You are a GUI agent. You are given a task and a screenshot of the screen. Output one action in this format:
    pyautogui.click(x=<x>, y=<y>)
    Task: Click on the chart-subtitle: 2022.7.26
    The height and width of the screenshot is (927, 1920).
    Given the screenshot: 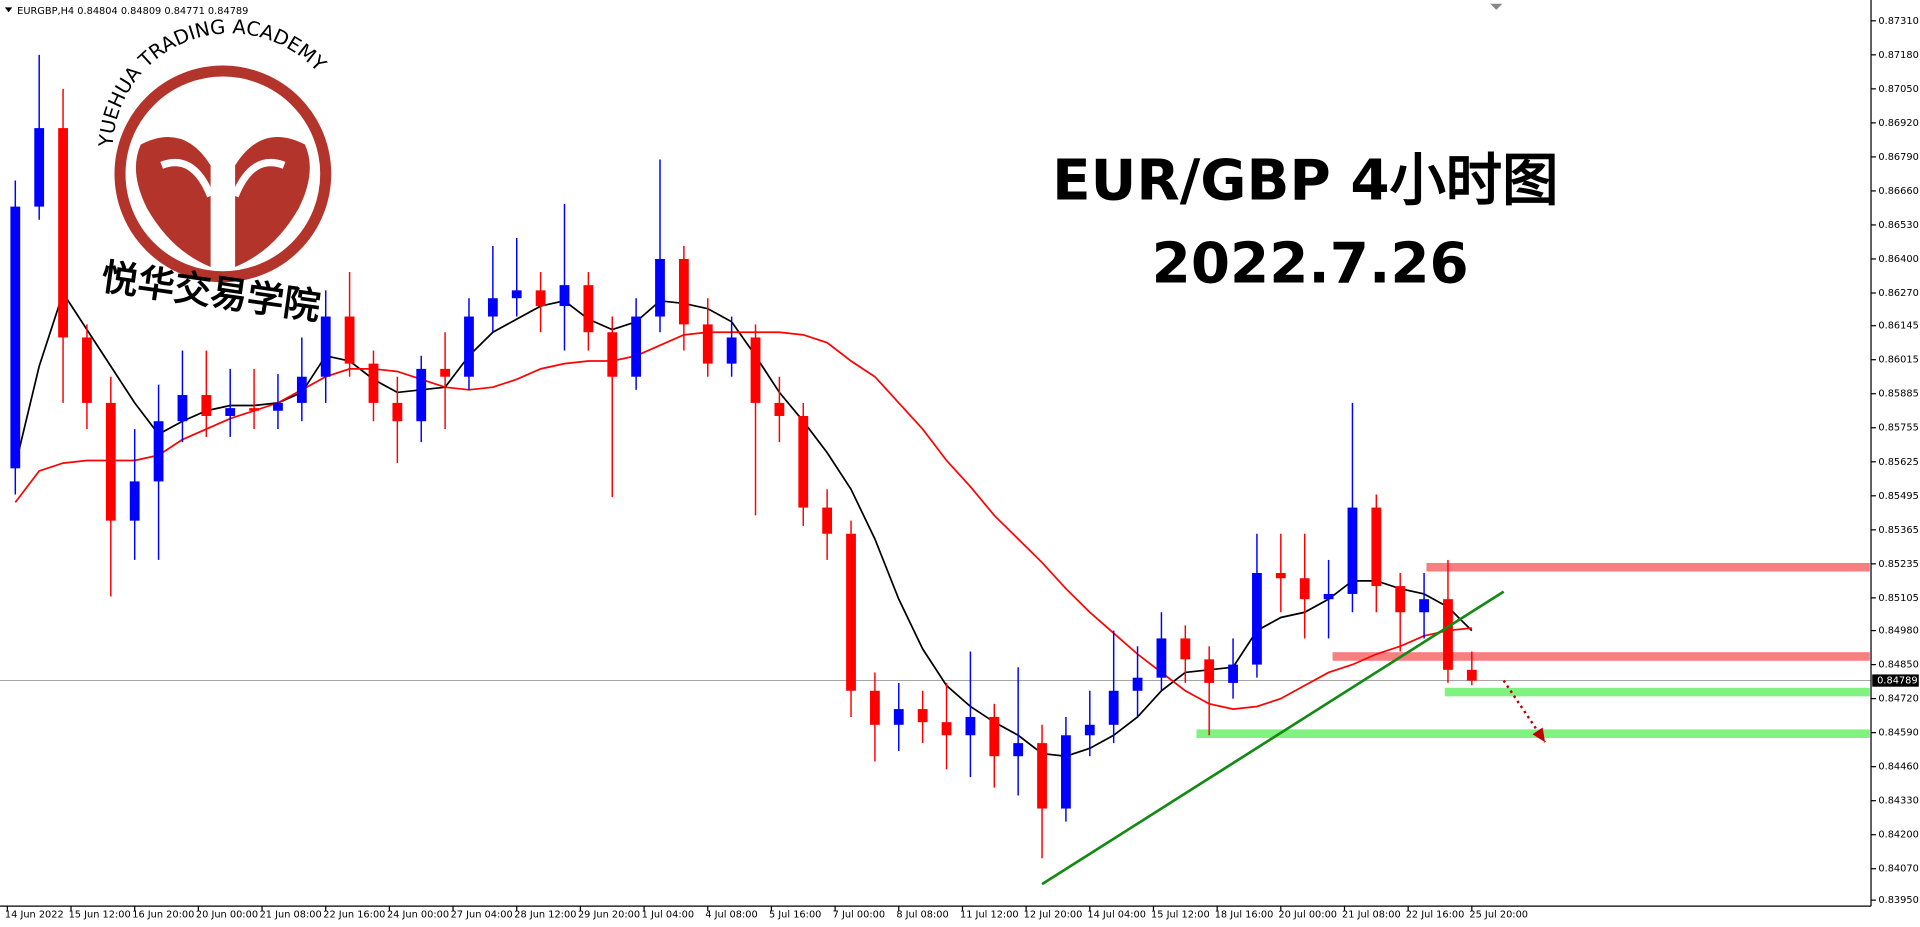 What is the action you would take?
    pyautogui.click(x=1310, y=264)
    